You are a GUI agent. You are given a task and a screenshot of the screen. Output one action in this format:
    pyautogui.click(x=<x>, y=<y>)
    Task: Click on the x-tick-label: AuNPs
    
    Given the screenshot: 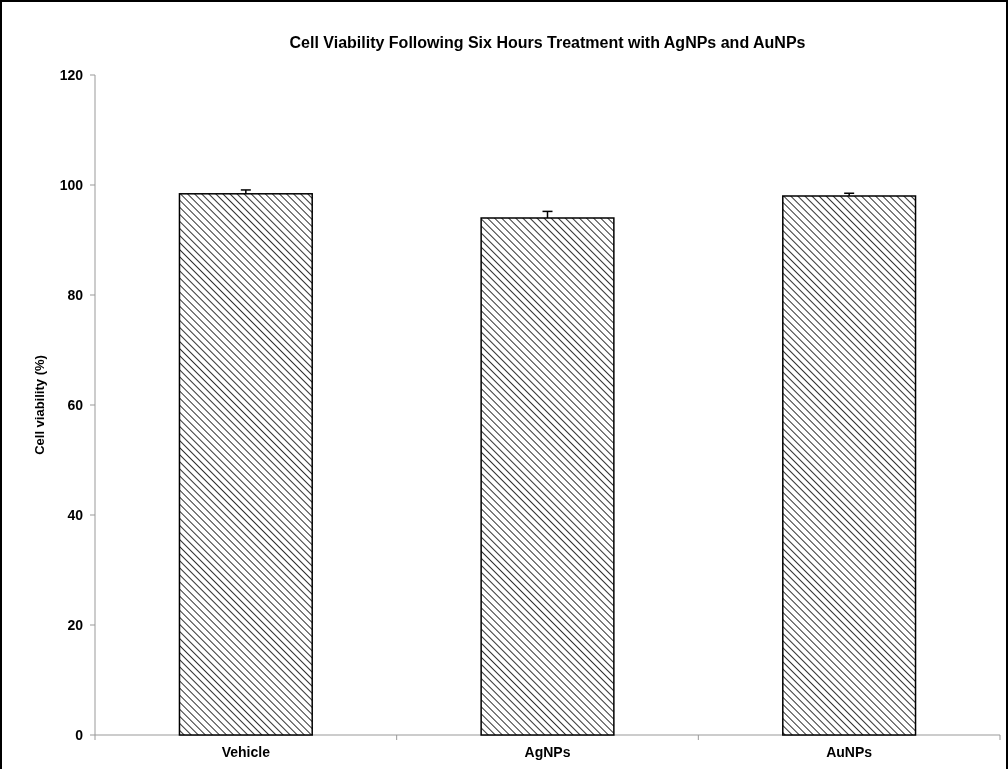 What is the action you would take?
    pyautogui.click(x=849, y=752)
    